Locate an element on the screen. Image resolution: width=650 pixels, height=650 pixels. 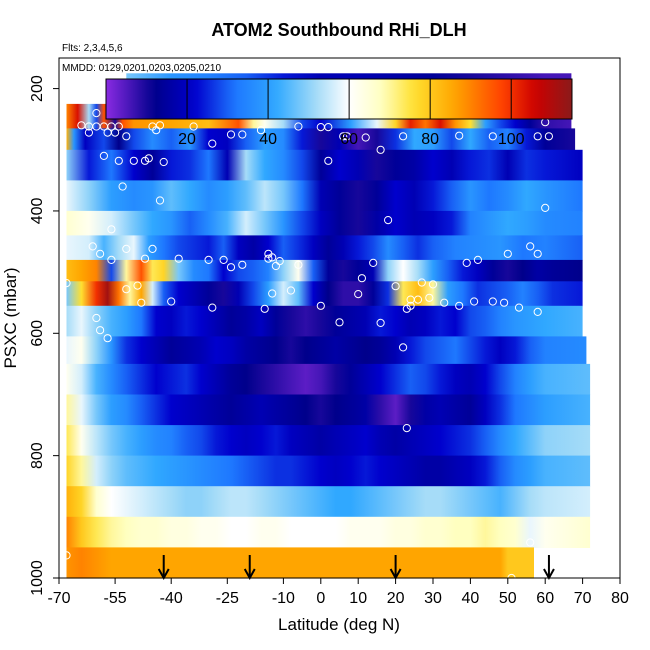
colorbar-ticks: 20 40 60 80 100 is located at coordinates (351, 113).